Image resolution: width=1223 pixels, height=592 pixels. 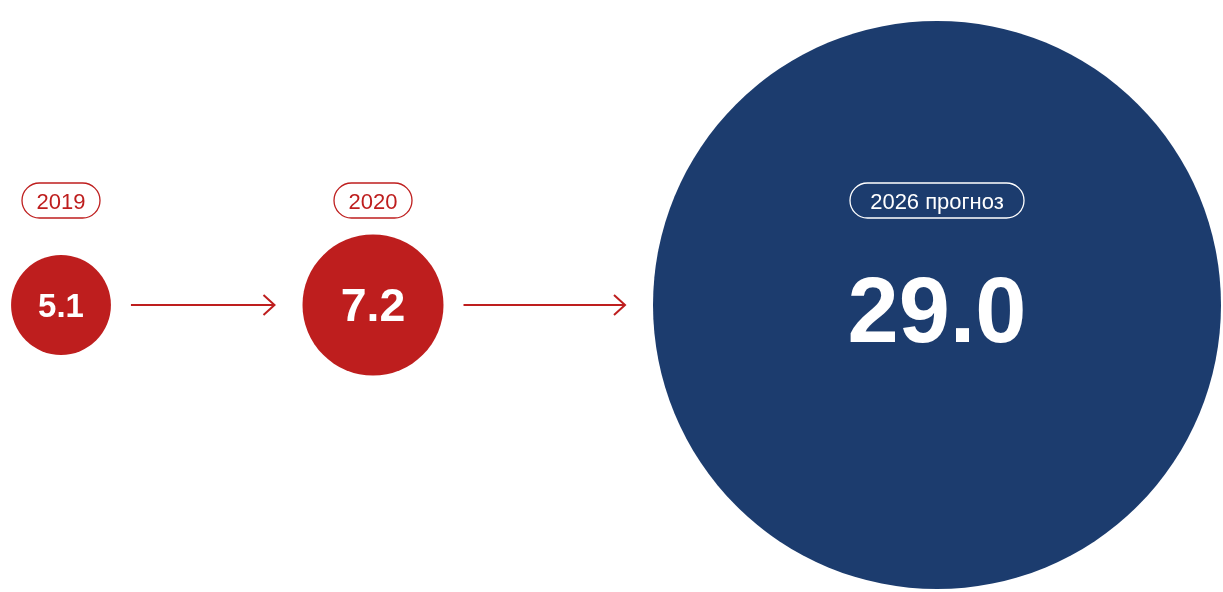 What do you see at coordinates (61, 201) in the screenshot?
I see `category-label: 2019` at bounding box center [61, 201].